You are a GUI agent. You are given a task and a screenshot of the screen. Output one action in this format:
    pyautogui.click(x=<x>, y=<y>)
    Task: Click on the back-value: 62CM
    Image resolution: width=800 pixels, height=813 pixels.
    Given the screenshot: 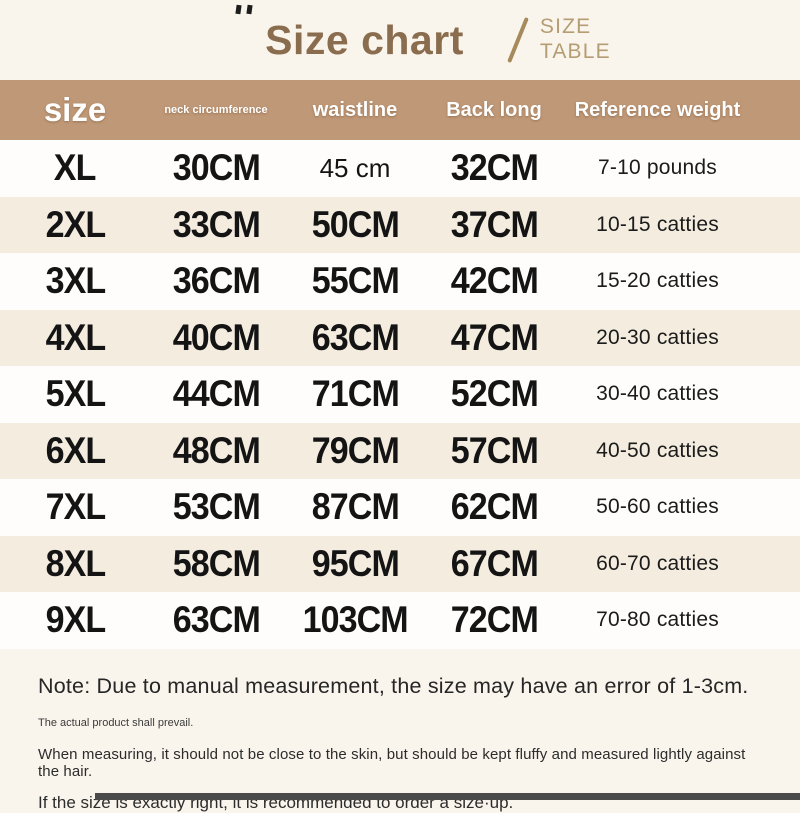 What is the action you would take?
    pyautogui.click(x=494, y=507)
    